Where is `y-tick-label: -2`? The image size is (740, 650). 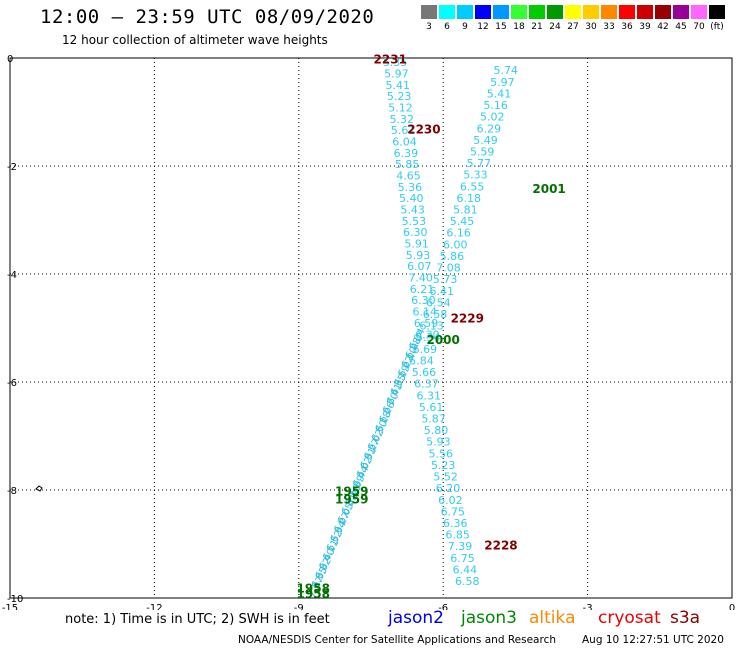 y-tick-label: -2 is located at coordinates (12, 167).